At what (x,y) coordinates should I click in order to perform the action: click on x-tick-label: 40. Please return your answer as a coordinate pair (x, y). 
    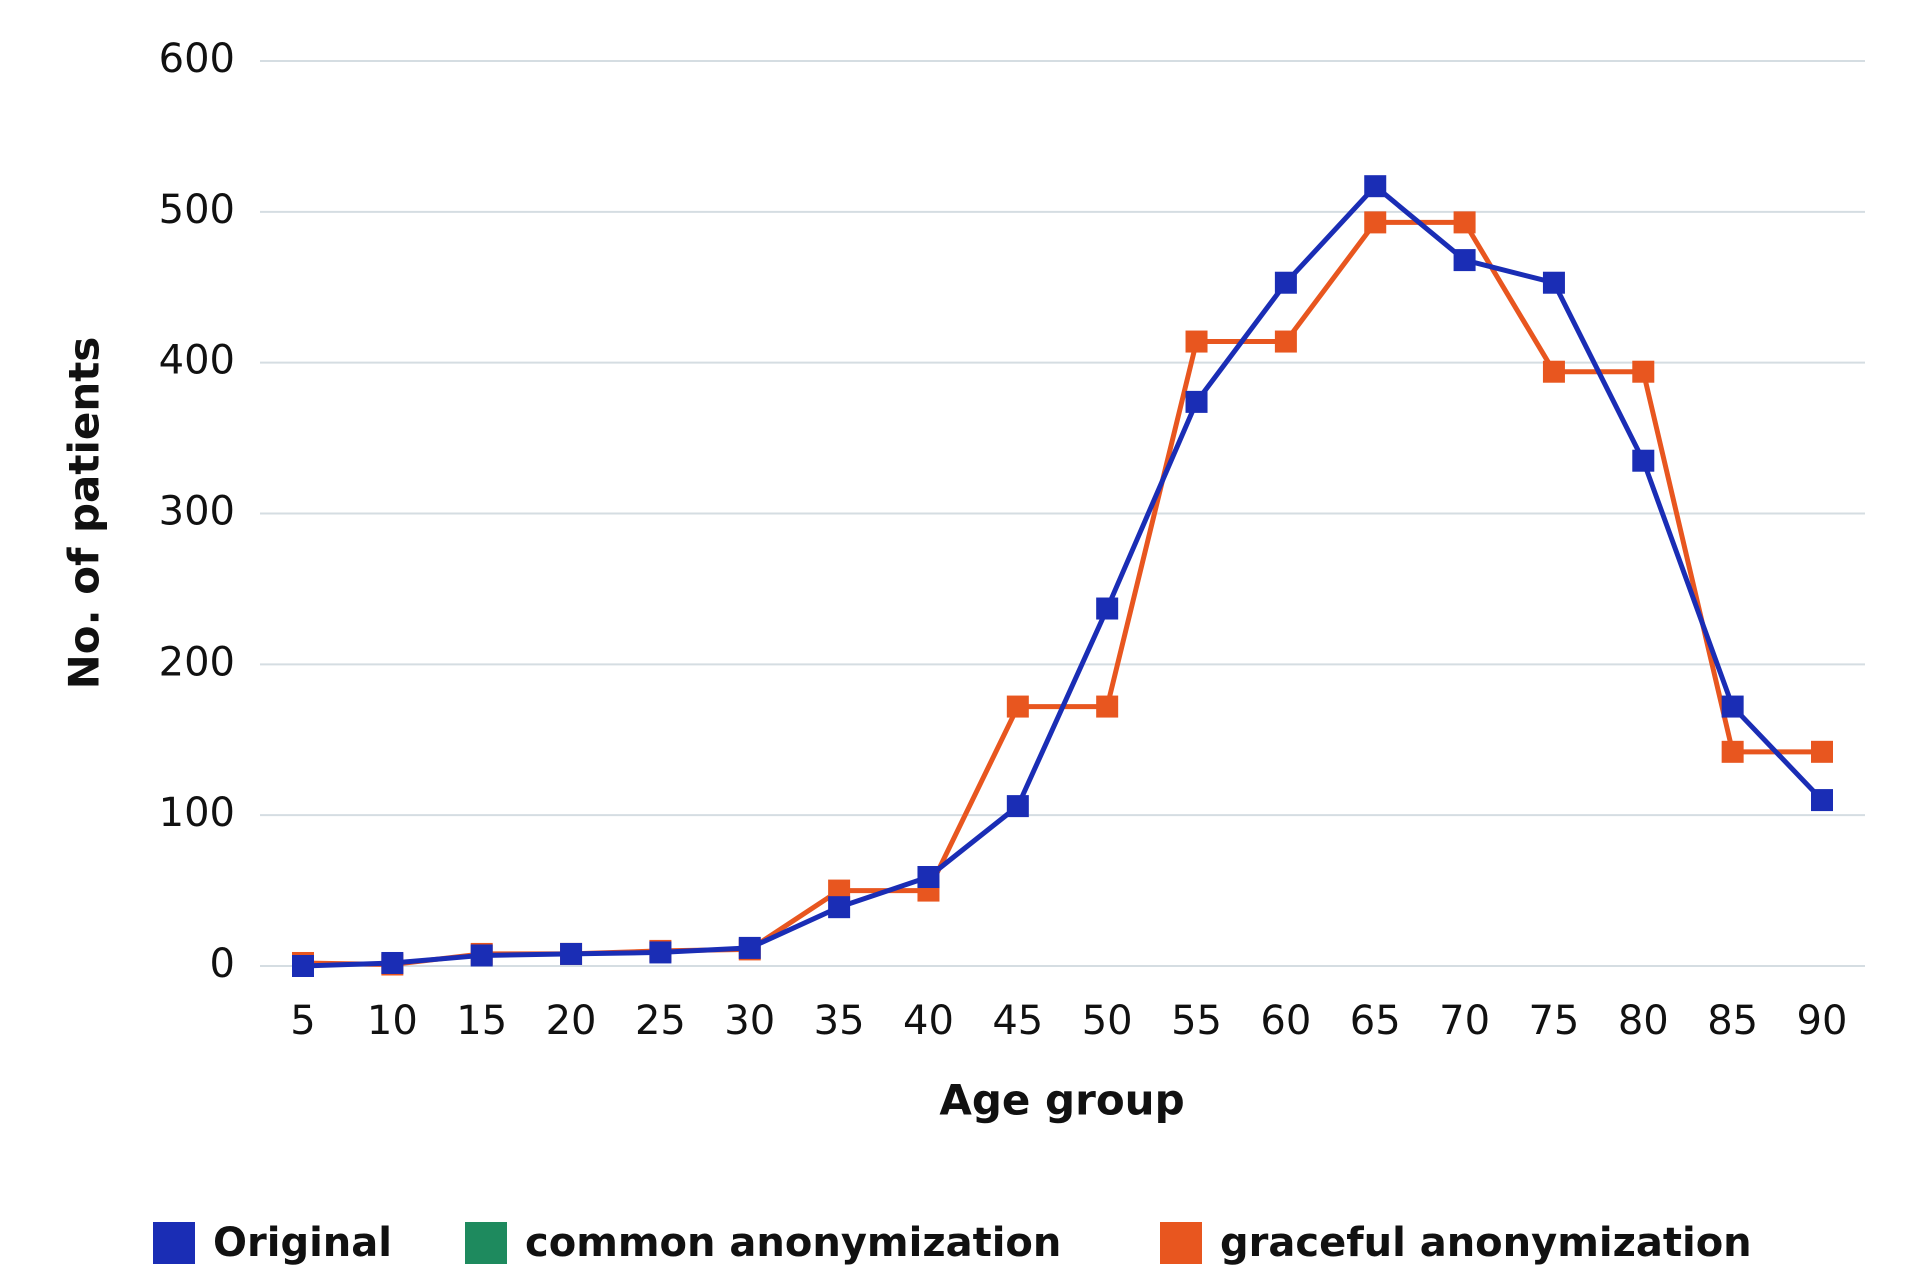
    Looking at the image, I should click on (928, 1021).